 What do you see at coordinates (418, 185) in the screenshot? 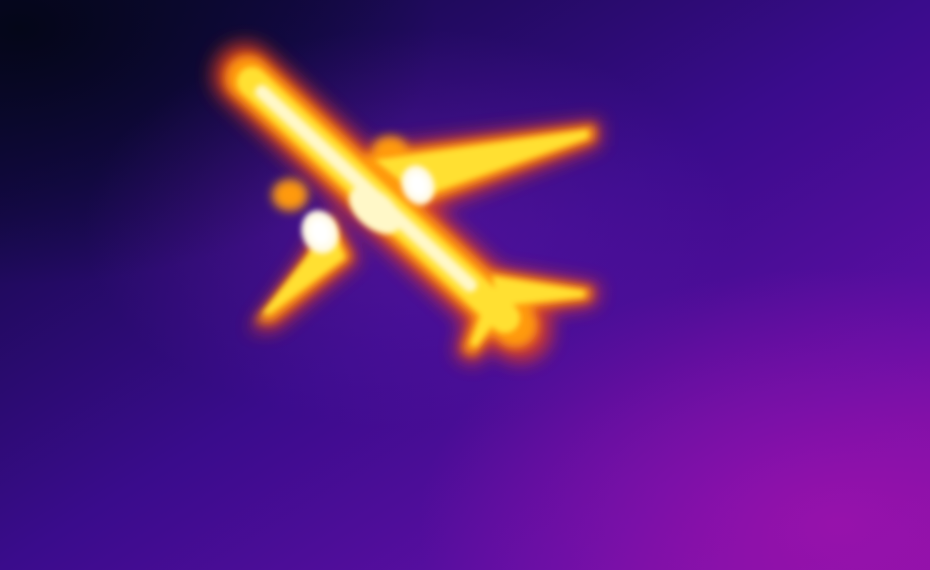
I see `engine-right` at bounding box center [418, 185].